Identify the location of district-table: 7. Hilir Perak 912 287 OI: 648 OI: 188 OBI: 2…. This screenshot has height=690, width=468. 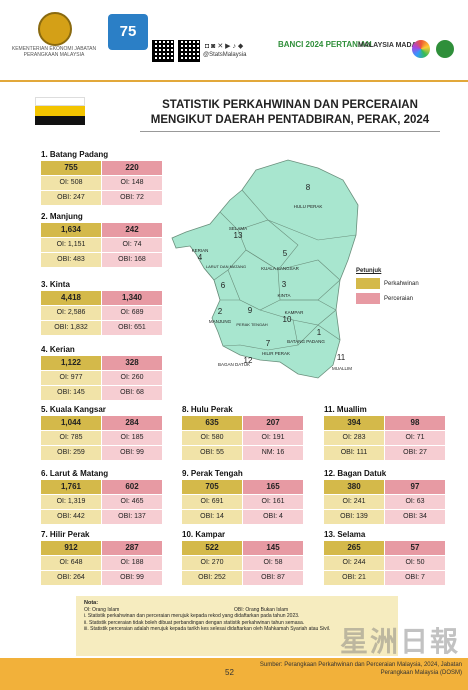
(101, 557).